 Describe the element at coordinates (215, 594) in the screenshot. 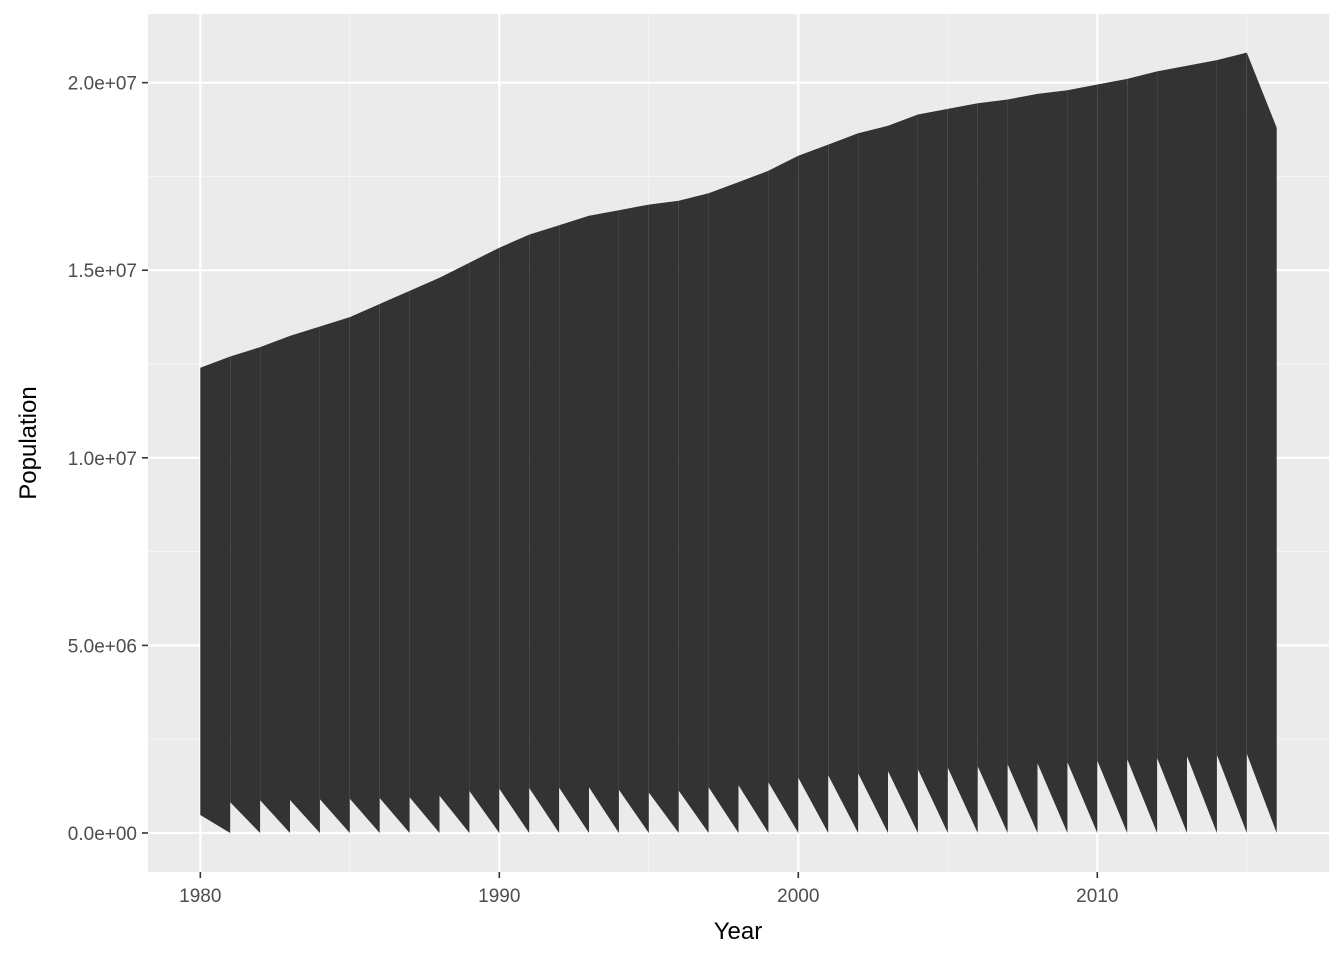

I see `area-segment-1980` at that location.